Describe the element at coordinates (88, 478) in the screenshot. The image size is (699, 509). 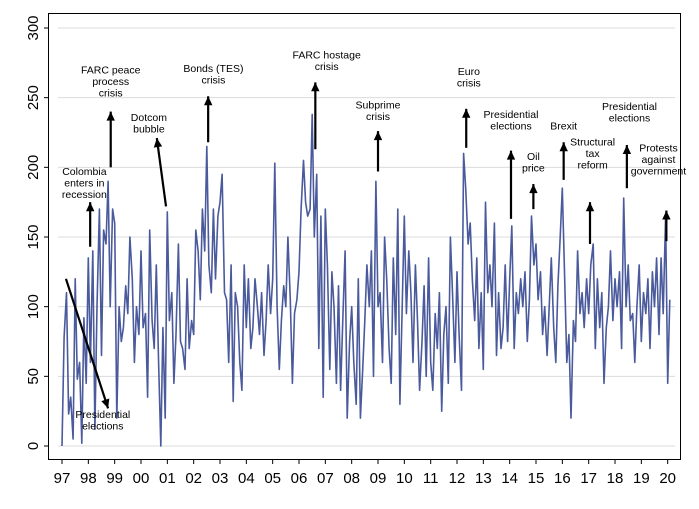
I see `x-tick-label: 98` at that location.